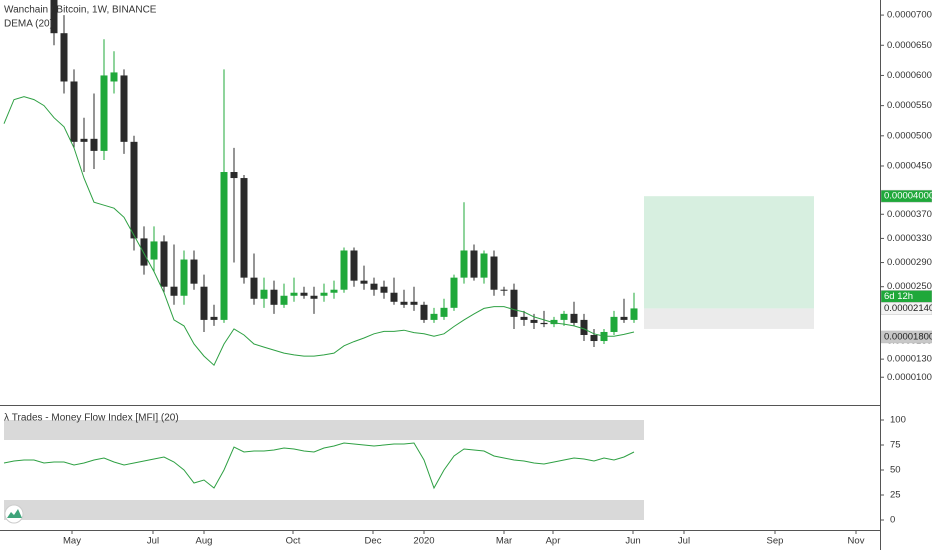 Image resolution: width=932 pixels, height=550 pixels. Describe the element at coordinates (908, 308) in the screenshot. I see `entry-tag: 0.00002140` at that location.